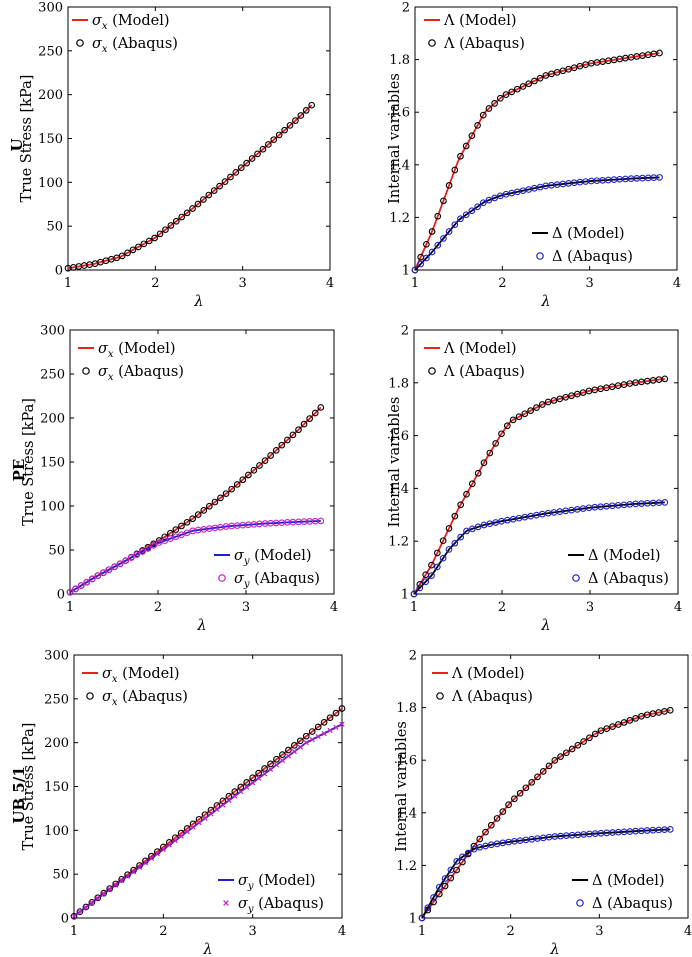  I want to click on series--y-abaqus-, so click(208, 820).